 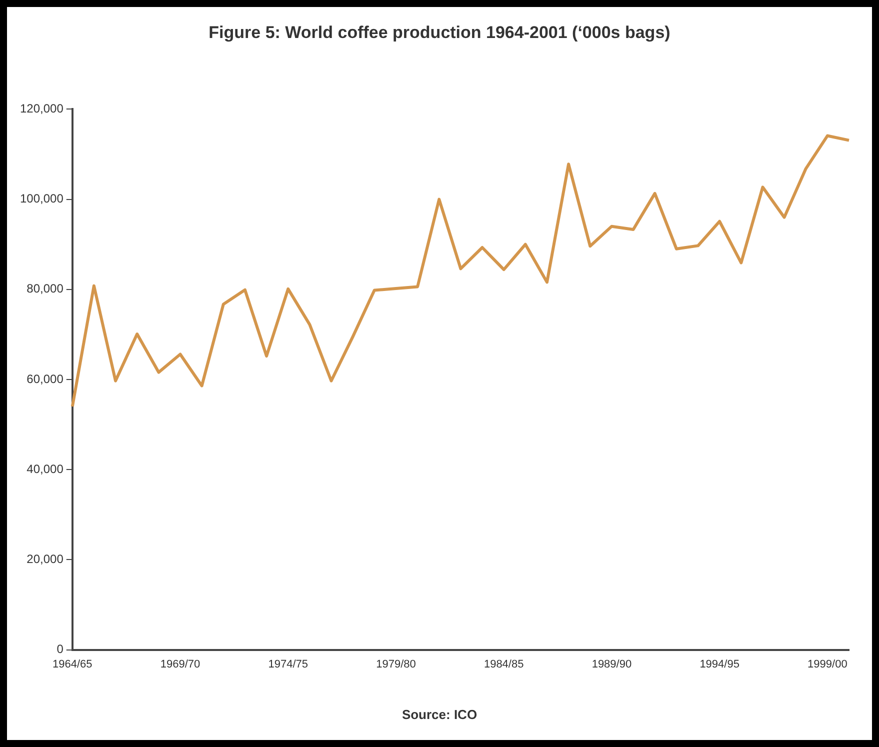 What do you see at coordinates (439, 714) in the screenshot?
I see `source-note: Source: ICO` at bounding box center [439, 714].